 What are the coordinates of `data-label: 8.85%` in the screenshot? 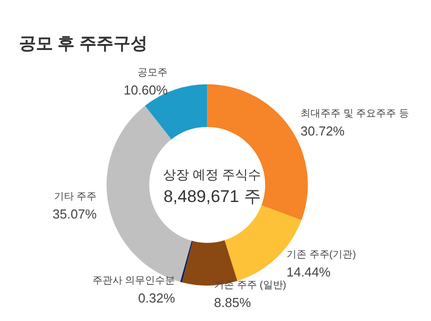 It's located at (233, 302).